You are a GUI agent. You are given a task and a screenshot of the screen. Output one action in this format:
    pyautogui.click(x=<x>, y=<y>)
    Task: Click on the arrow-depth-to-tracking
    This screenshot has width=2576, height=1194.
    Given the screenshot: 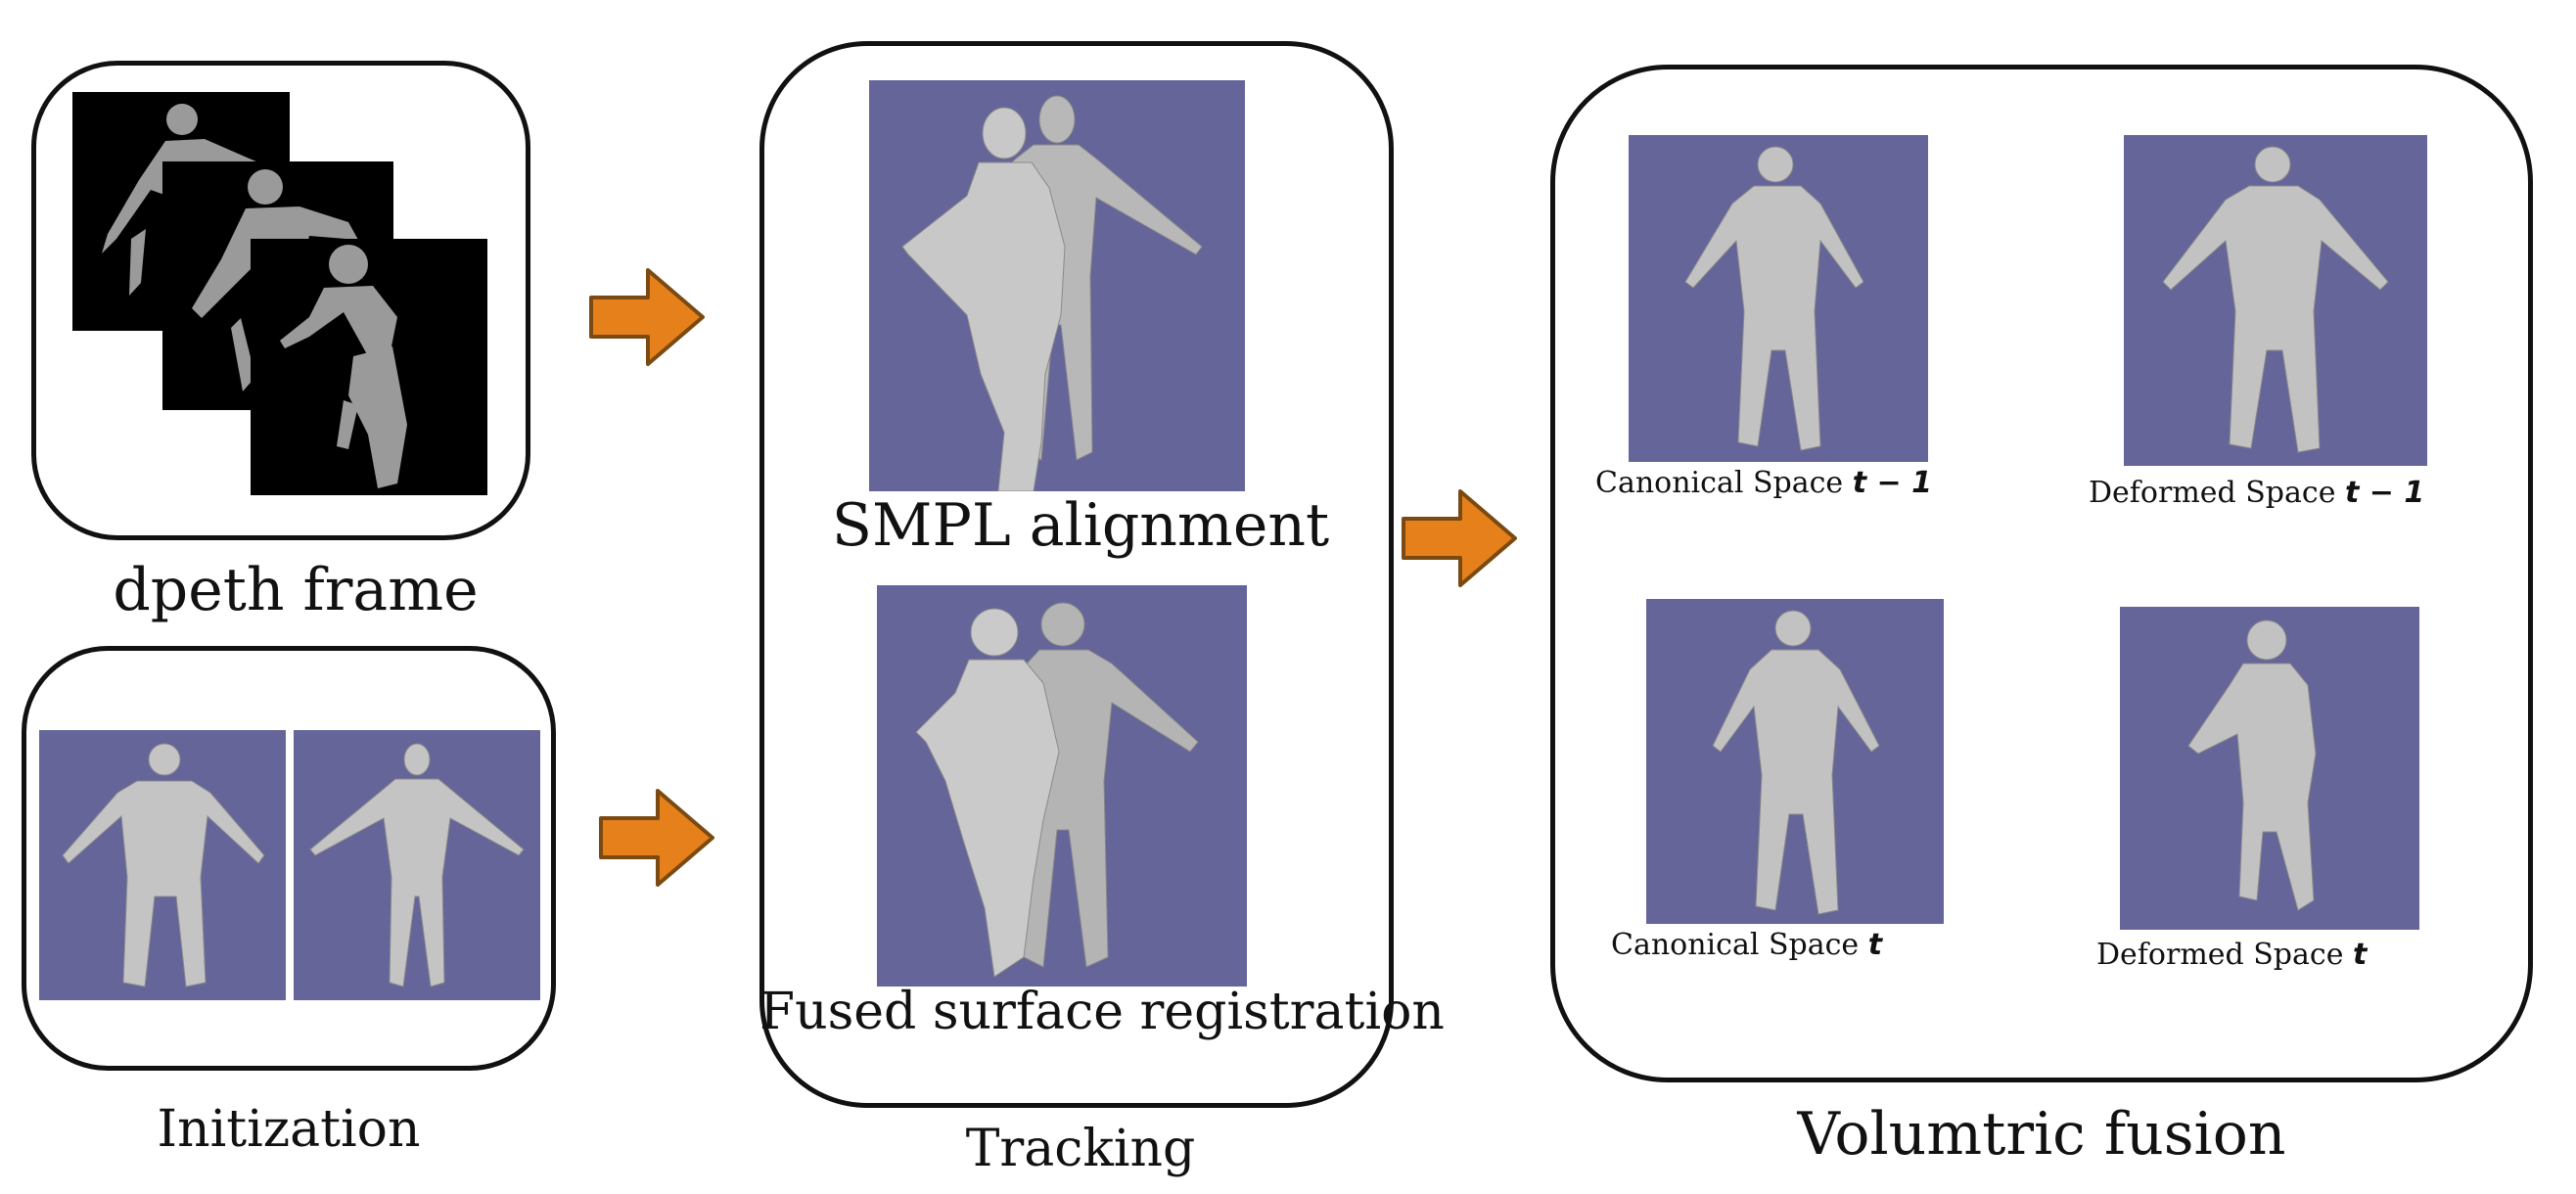 What is the action you would take?
    pyautogui.click(x=647, y=317)
    